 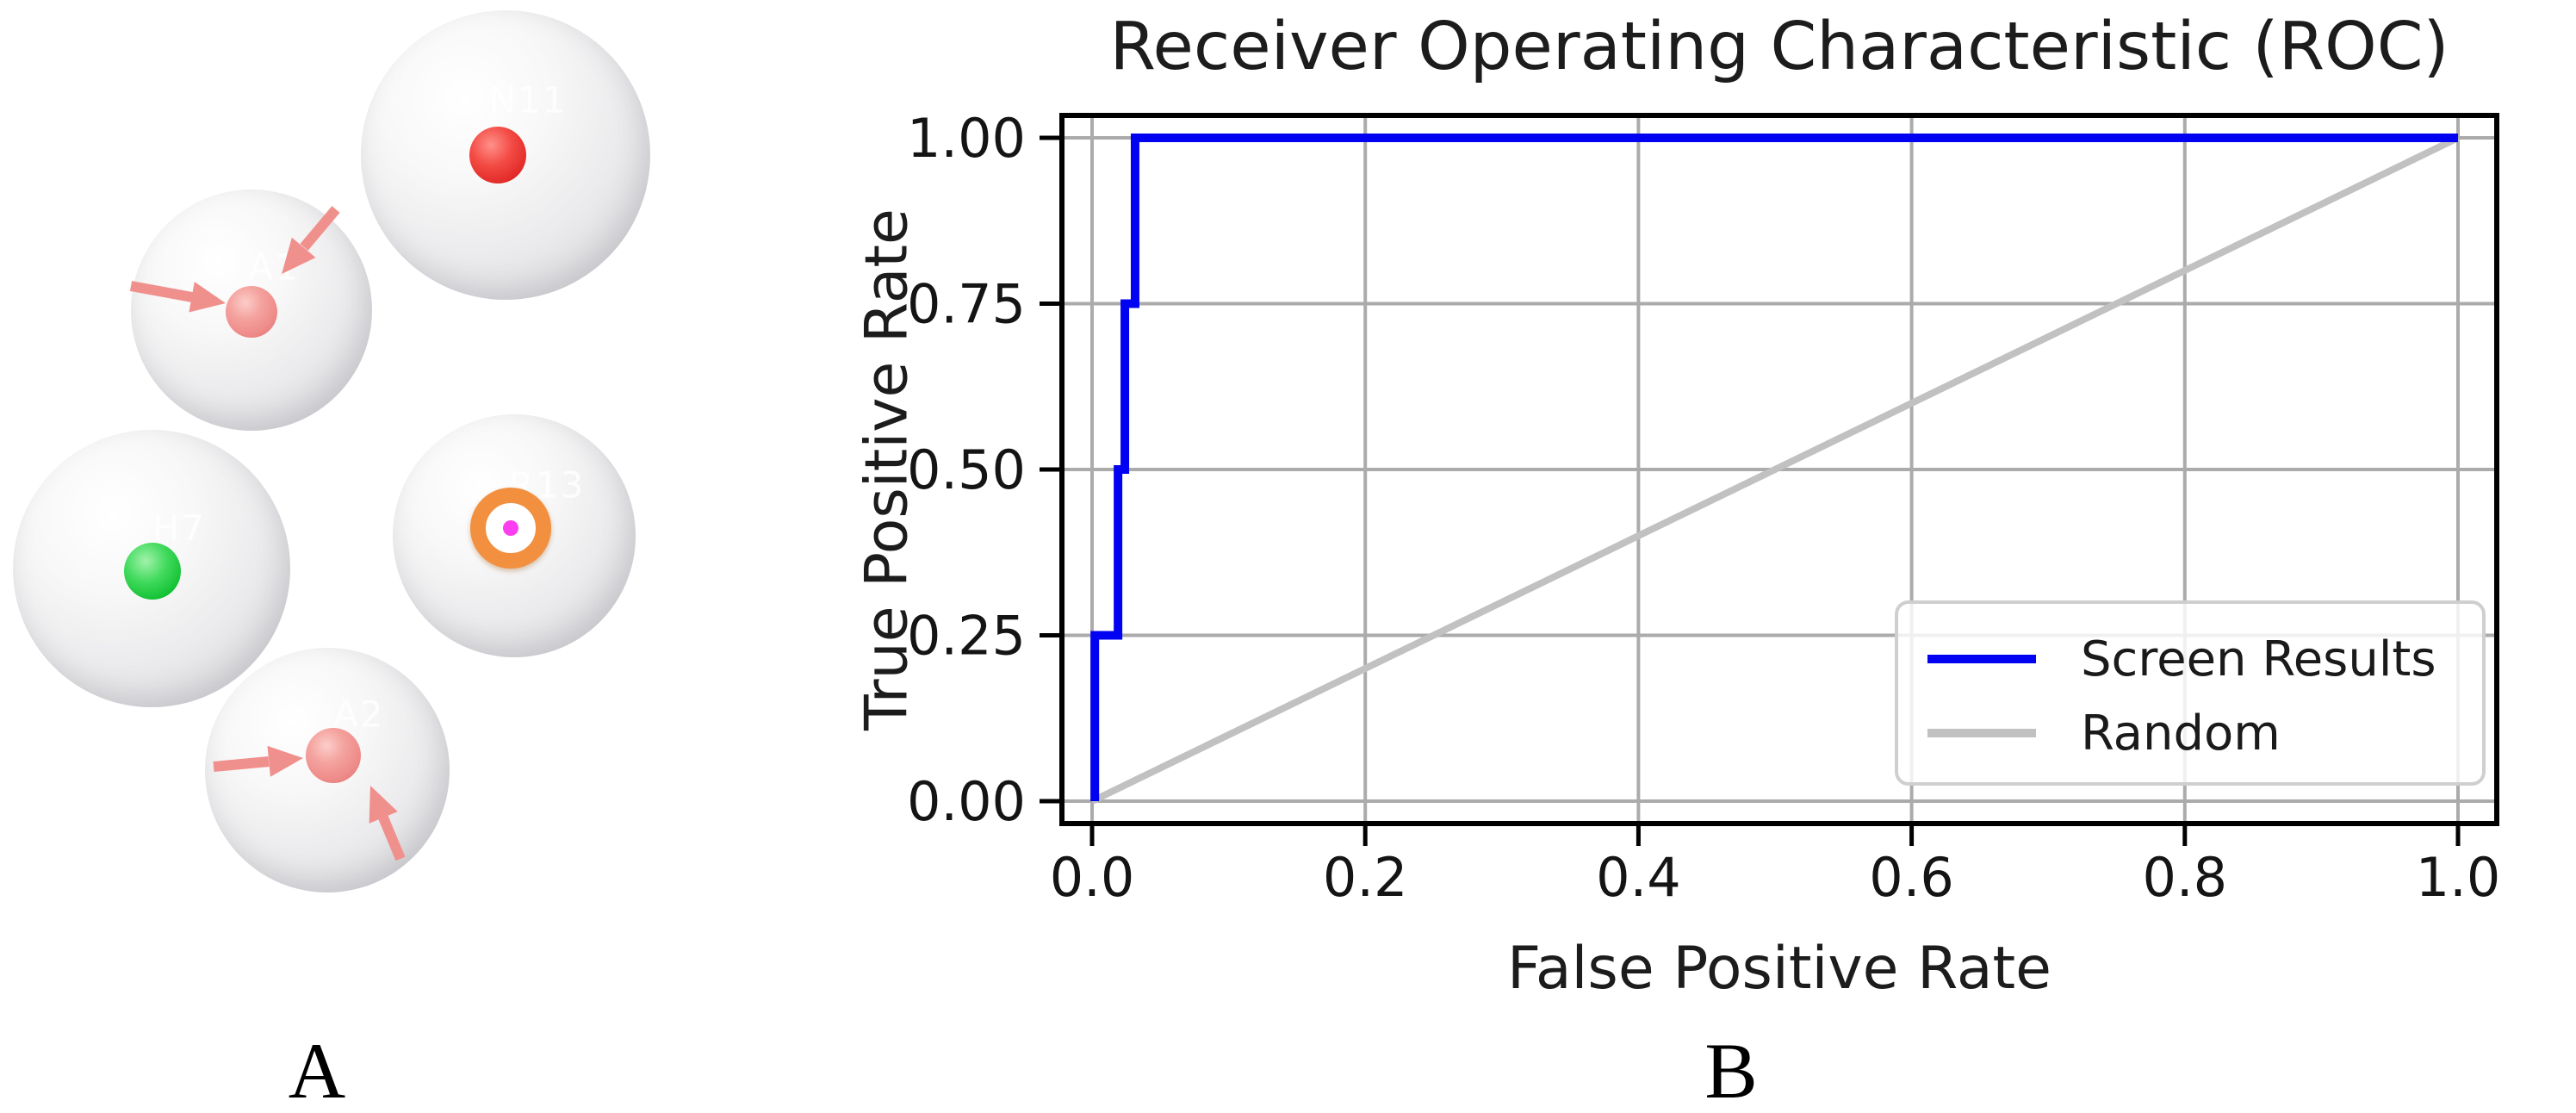 I want to click on sphere-n11: N11, so click(x=506, y=155).